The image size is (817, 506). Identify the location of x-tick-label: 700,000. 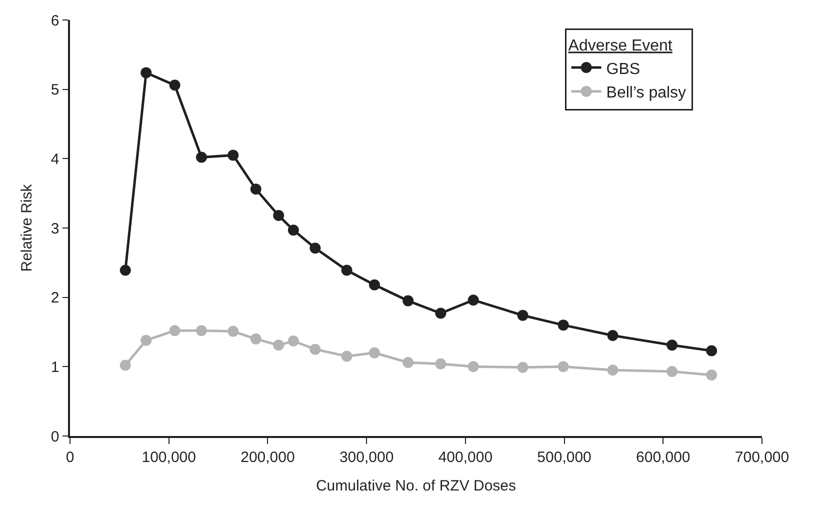
(762, 457).